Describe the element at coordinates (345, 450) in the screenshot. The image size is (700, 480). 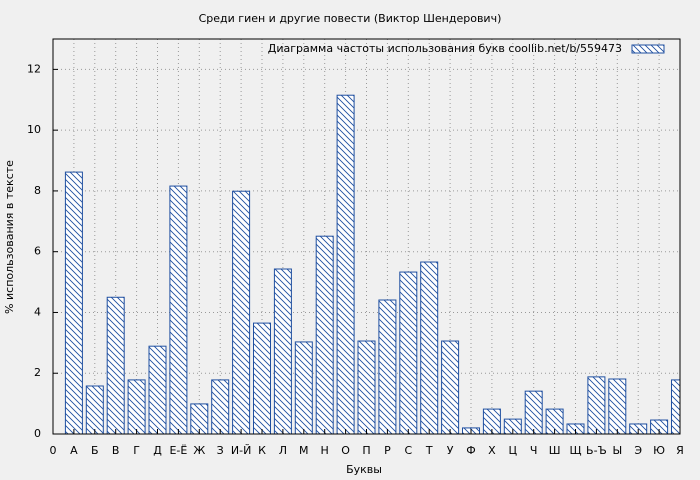
I see `x-tick-label: О` at that location.